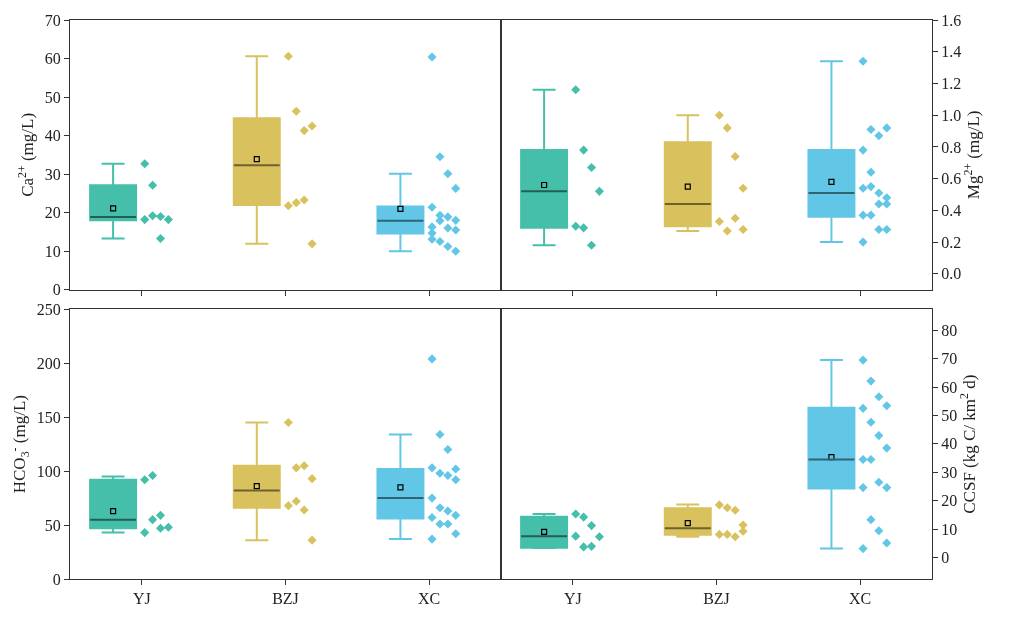 The width and height of the screenshot is (1017, 619). What do you see at coordinates (52, 251) in the screenshot?
I see `y-tick-label: 10` at bounding box center [52, 251].